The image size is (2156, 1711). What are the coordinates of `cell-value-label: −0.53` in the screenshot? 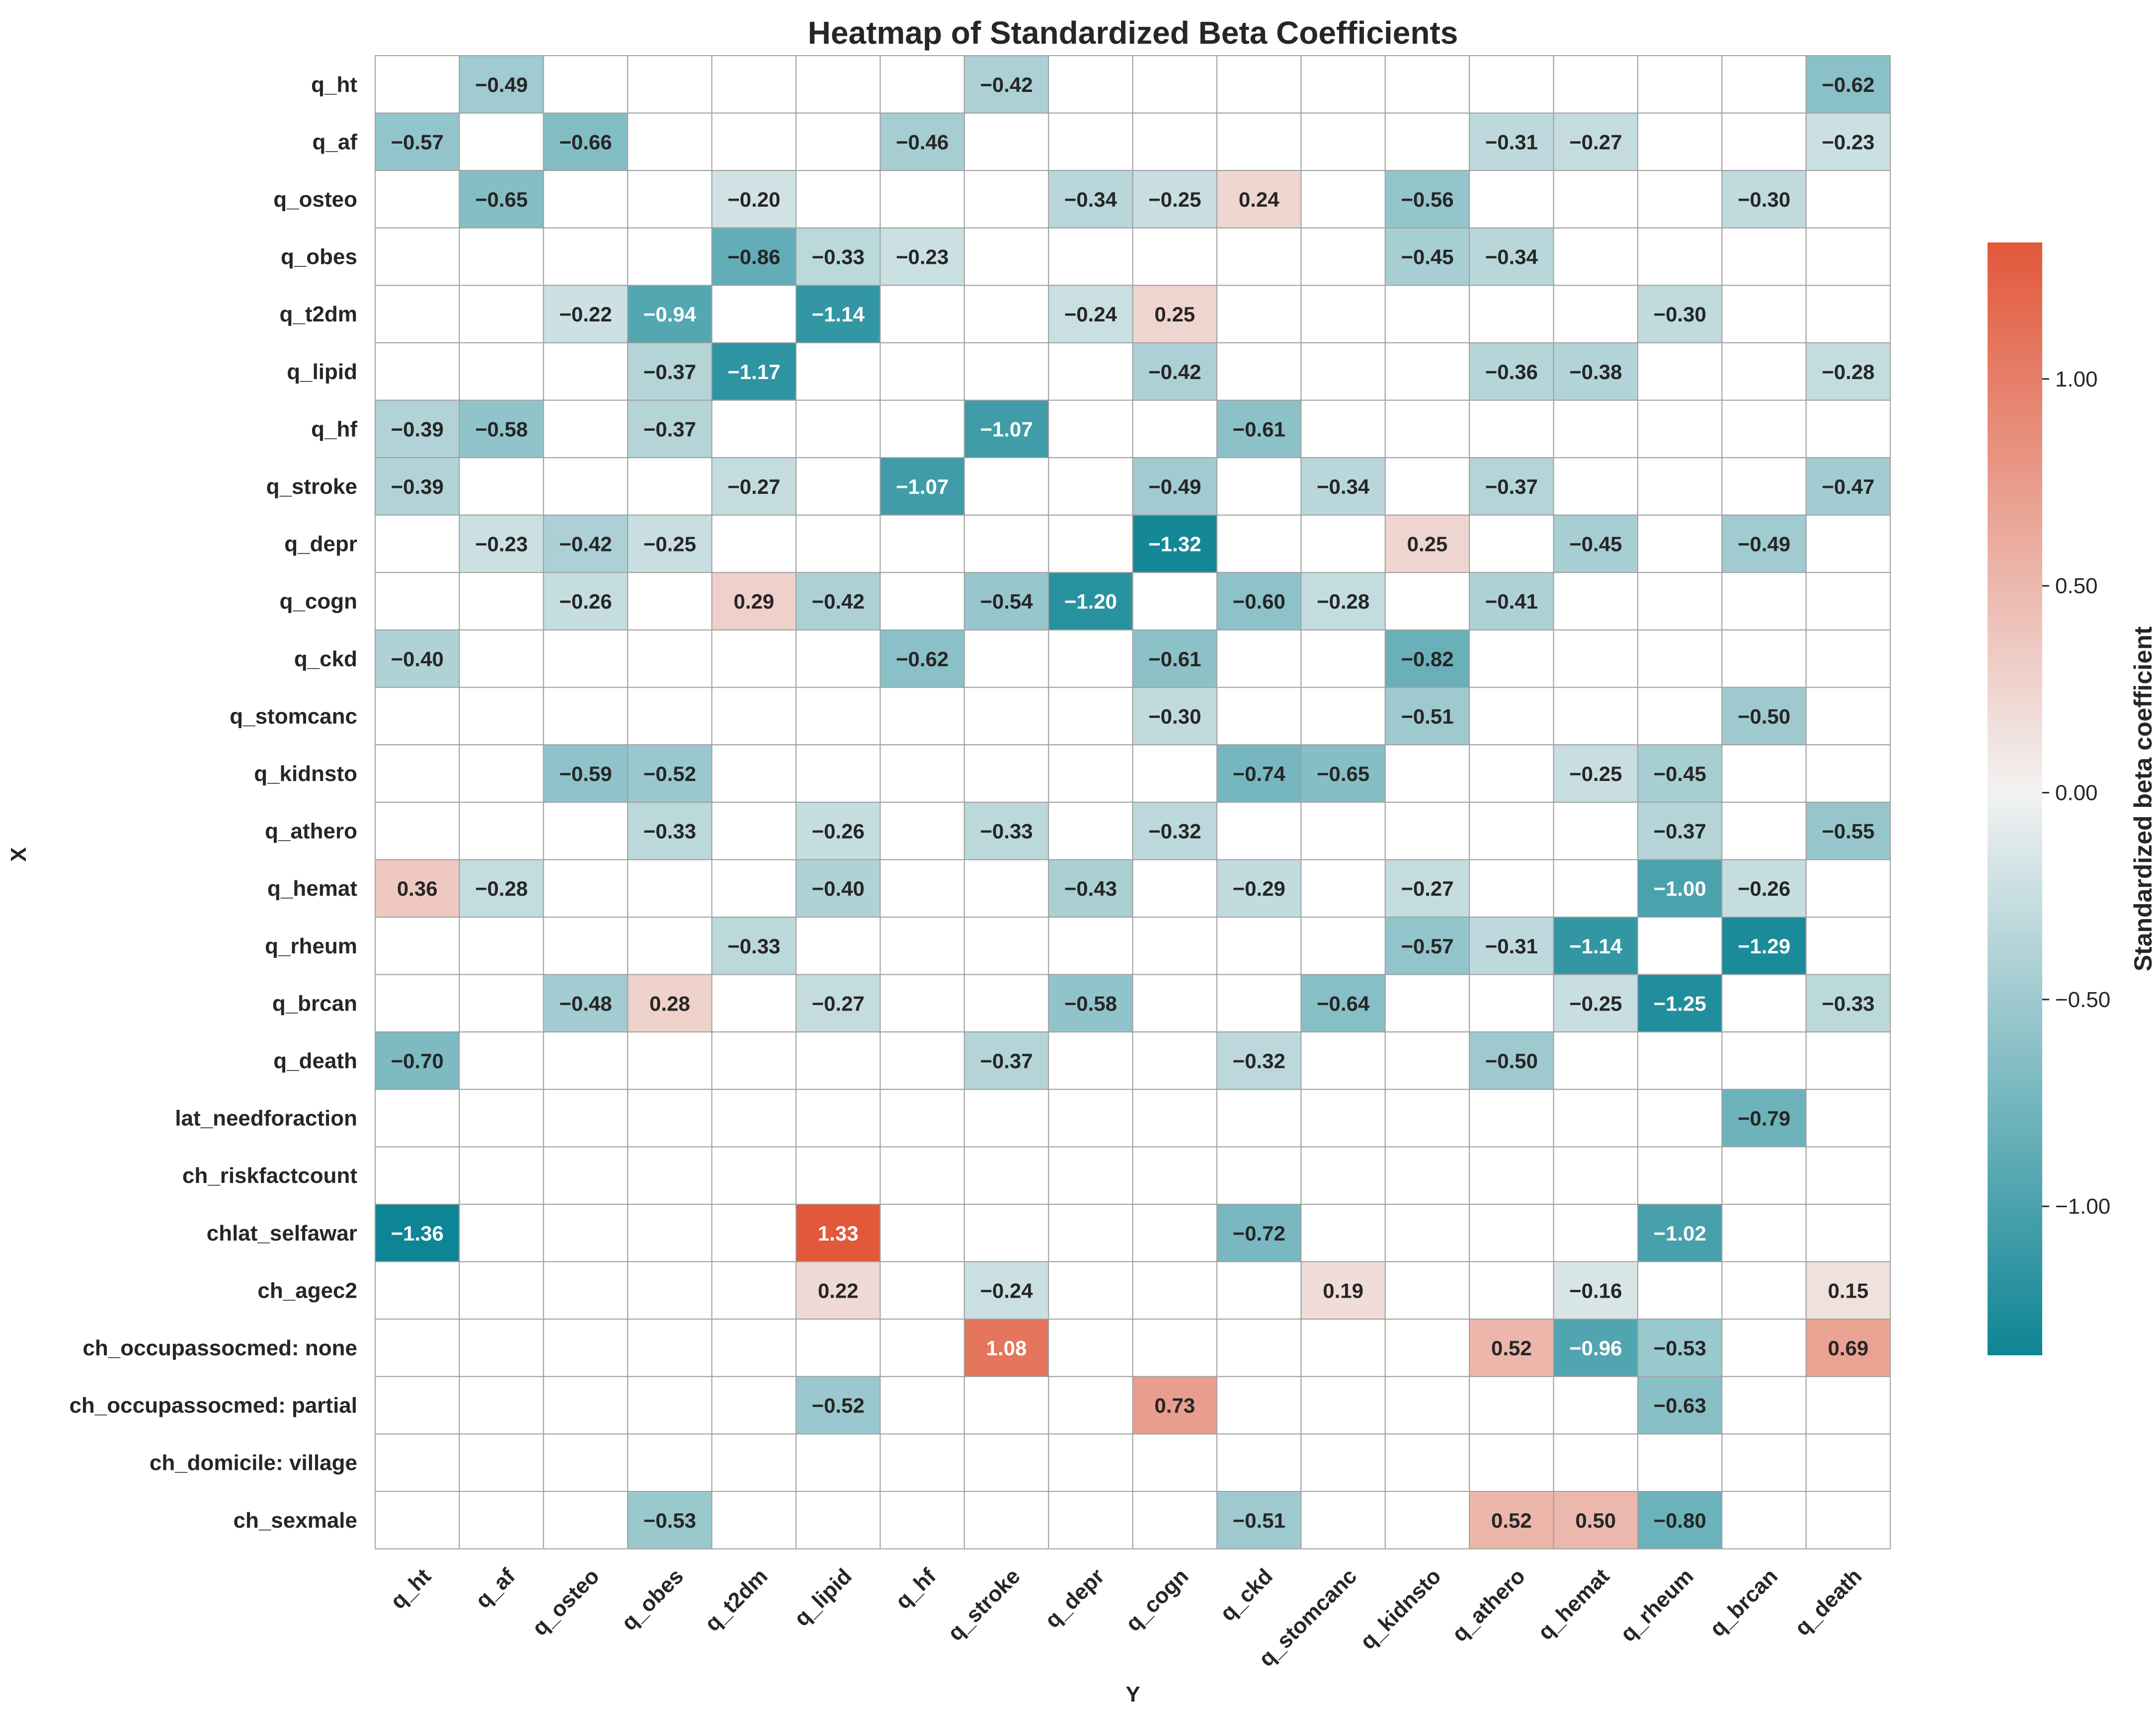 It's located at (1680, 1348).